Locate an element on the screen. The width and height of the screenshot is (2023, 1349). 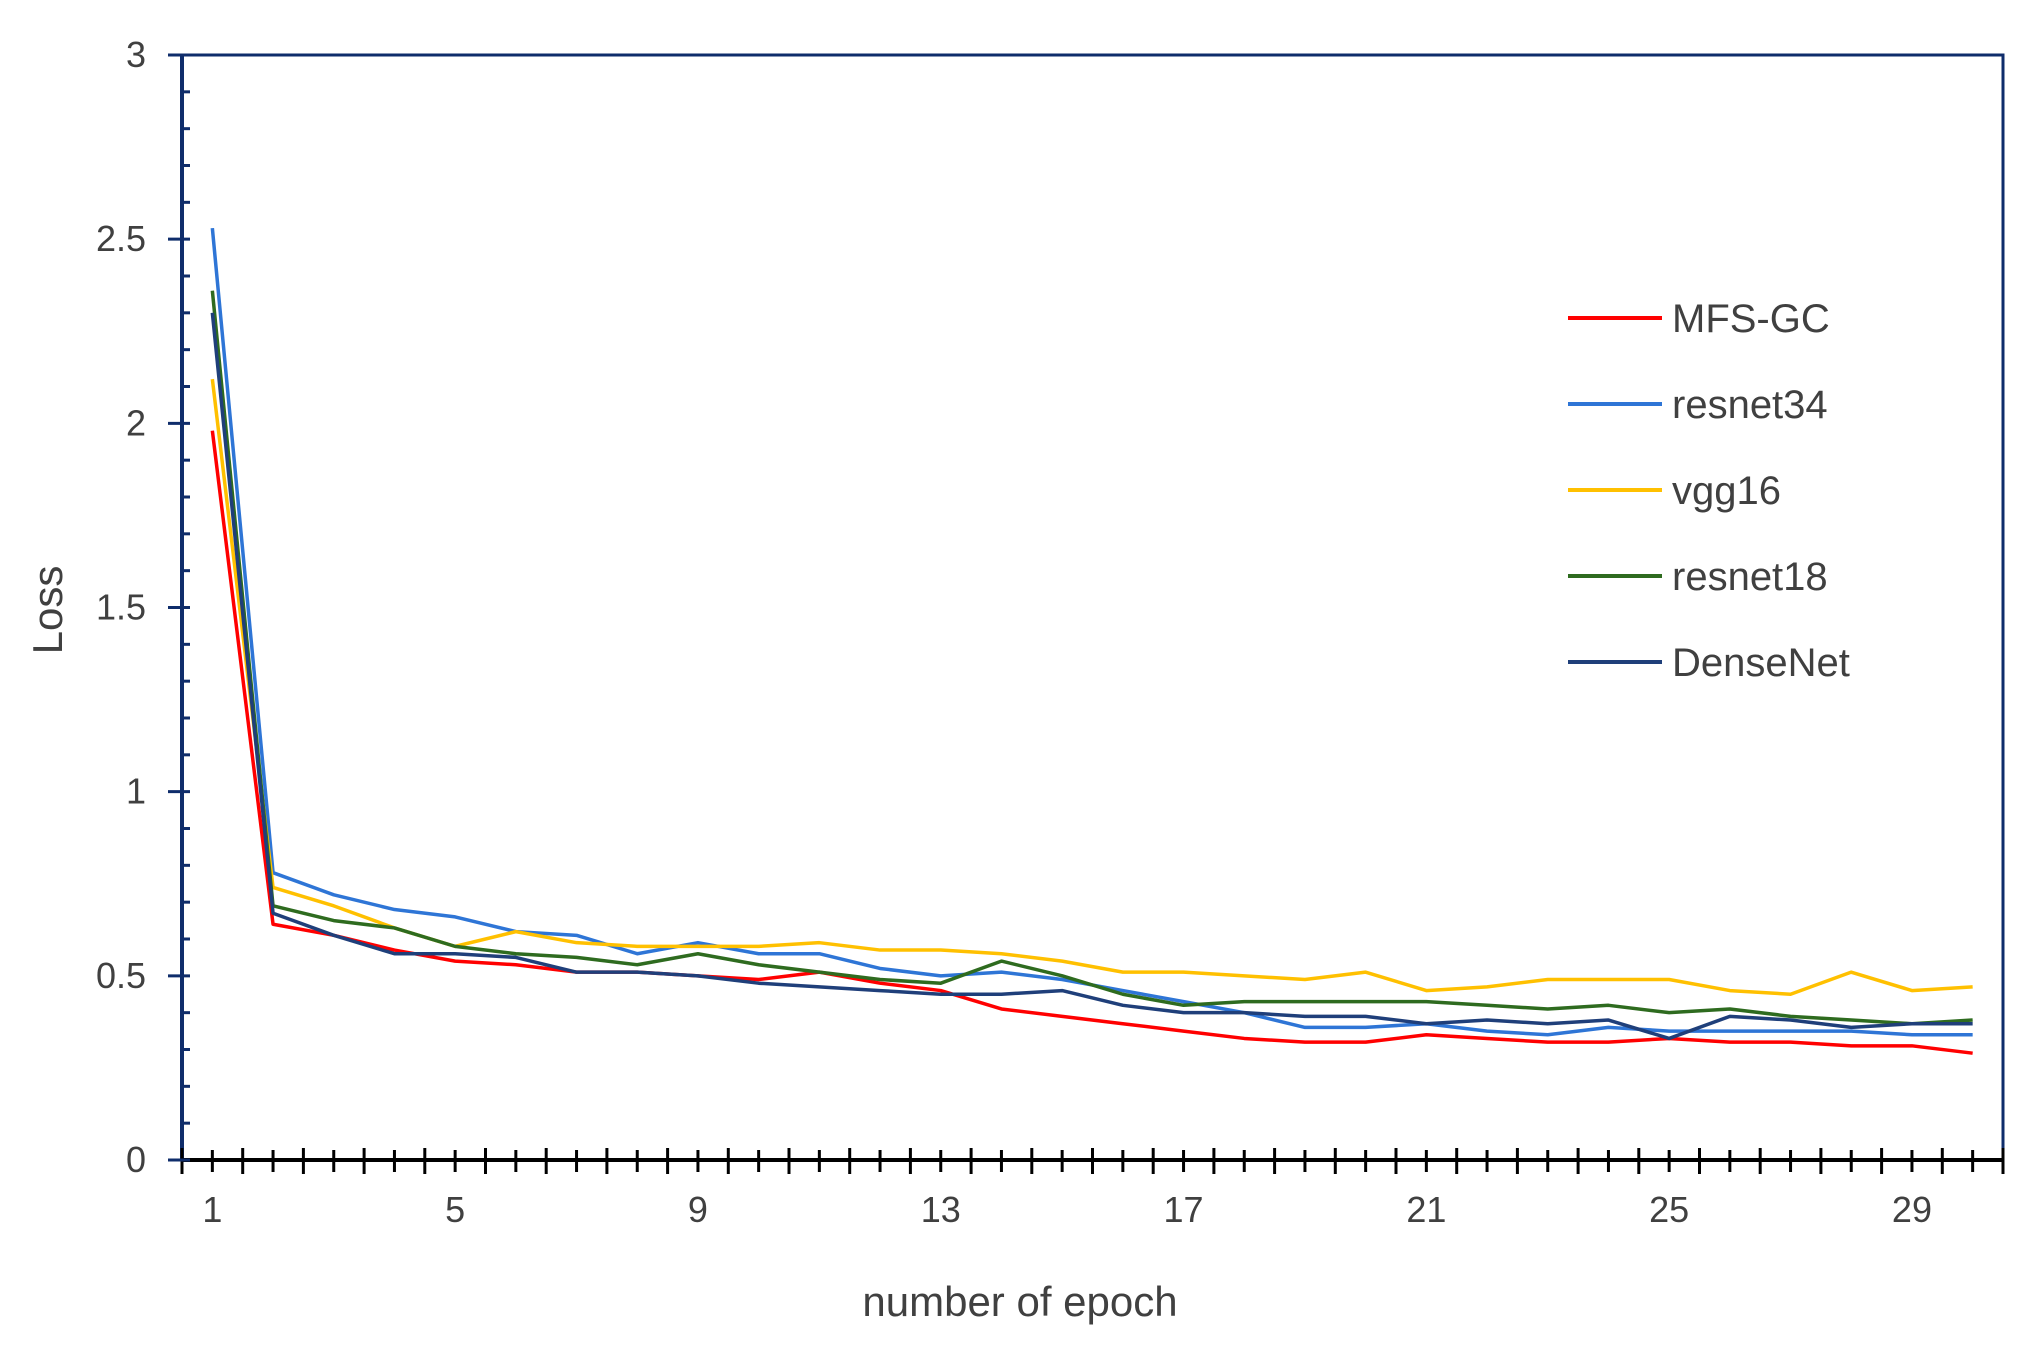
legend-label-resnet34: resnet34 is located at coordinates (1750, 405).